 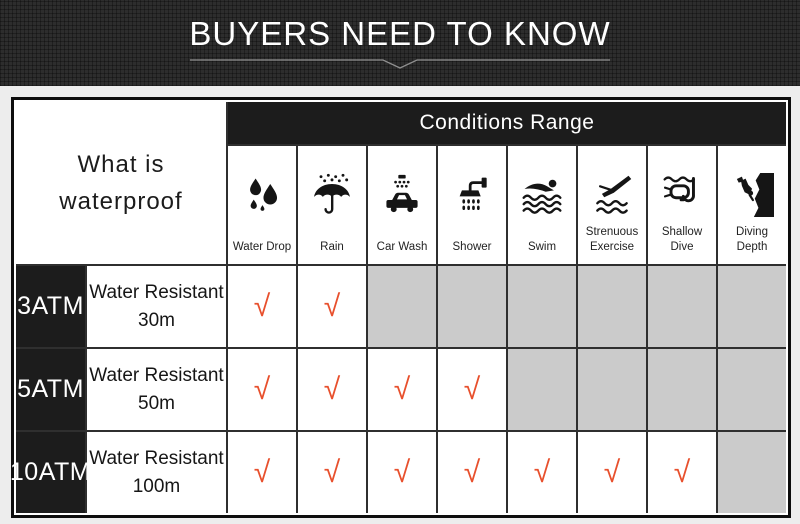 I want to click on row-description: Water Resistant 100m, so click(x=156, y=472).